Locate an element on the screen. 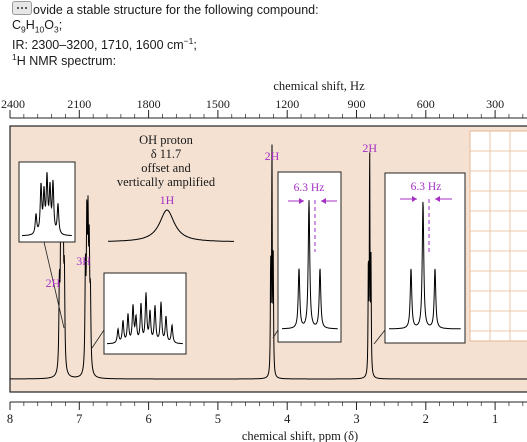 The image size is (527, 442). bottom-axis: 8 7 6 5 4 3 2 1 chemical shift, ppm (δ) is located at coordinates (267, 421).